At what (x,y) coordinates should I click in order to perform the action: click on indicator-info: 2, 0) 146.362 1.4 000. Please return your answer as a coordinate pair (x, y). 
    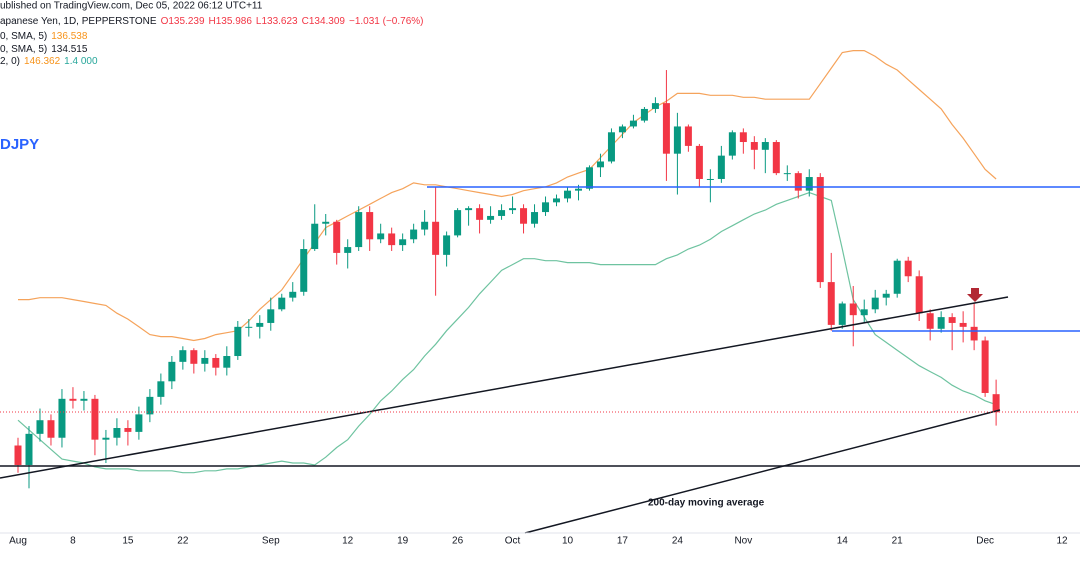
    Looking at the image, I should click on (49, 61).